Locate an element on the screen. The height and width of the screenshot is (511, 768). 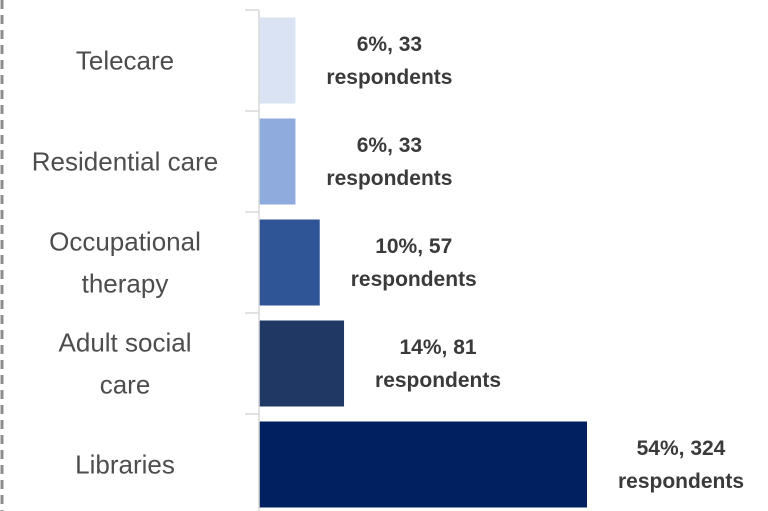
data-label-telecare: 6%, 33 respondents is located at coordinates (389, 61).